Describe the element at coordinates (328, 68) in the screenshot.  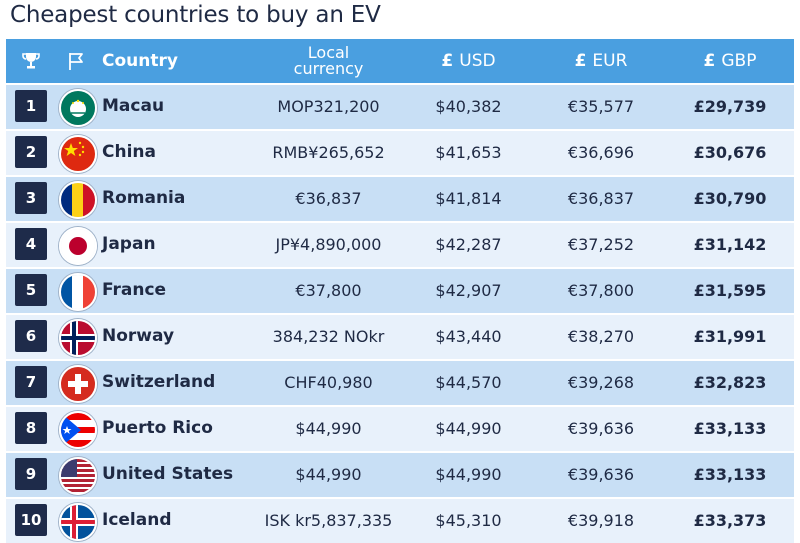
I see `header-local-line2: currency` at that location.